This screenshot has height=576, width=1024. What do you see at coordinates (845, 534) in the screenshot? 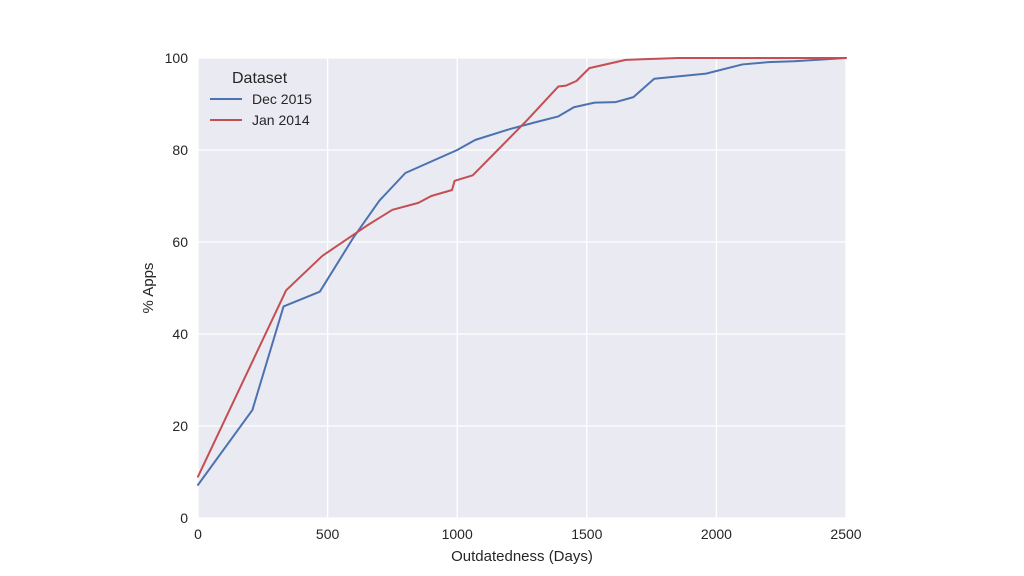
I see `x-tick-label-5: 2500` at bounding box center [845, 534].